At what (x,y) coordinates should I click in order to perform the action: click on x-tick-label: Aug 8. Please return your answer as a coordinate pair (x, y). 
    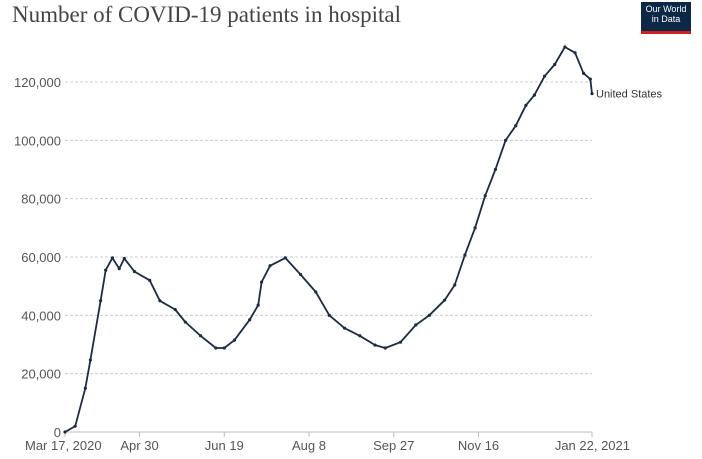
    Looking at the image, I should click on (309, 445).